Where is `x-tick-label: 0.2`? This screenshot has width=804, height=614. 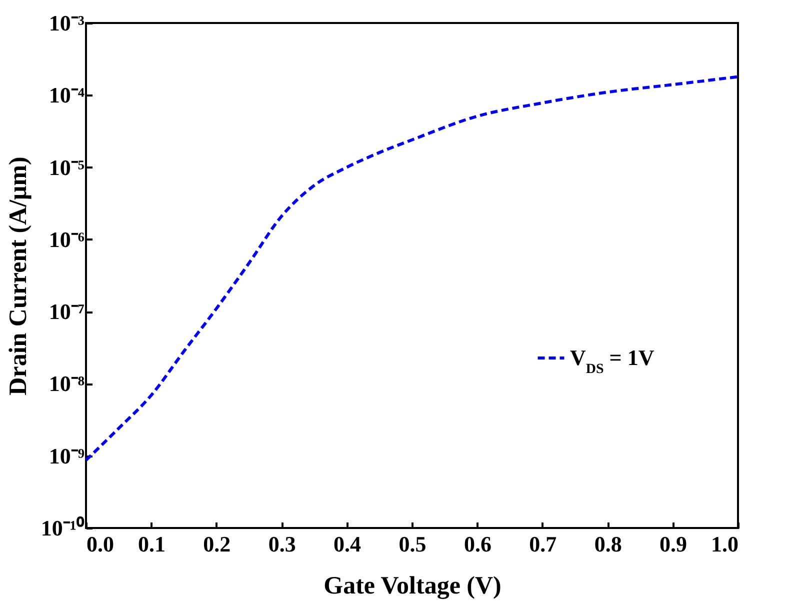
x-tick-label: 0.2 is located at coordinates (217, 544).